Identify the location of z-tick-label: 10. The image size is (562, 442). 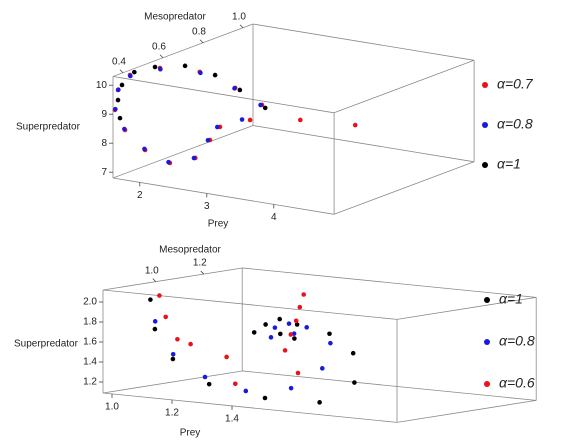
(102, 85).